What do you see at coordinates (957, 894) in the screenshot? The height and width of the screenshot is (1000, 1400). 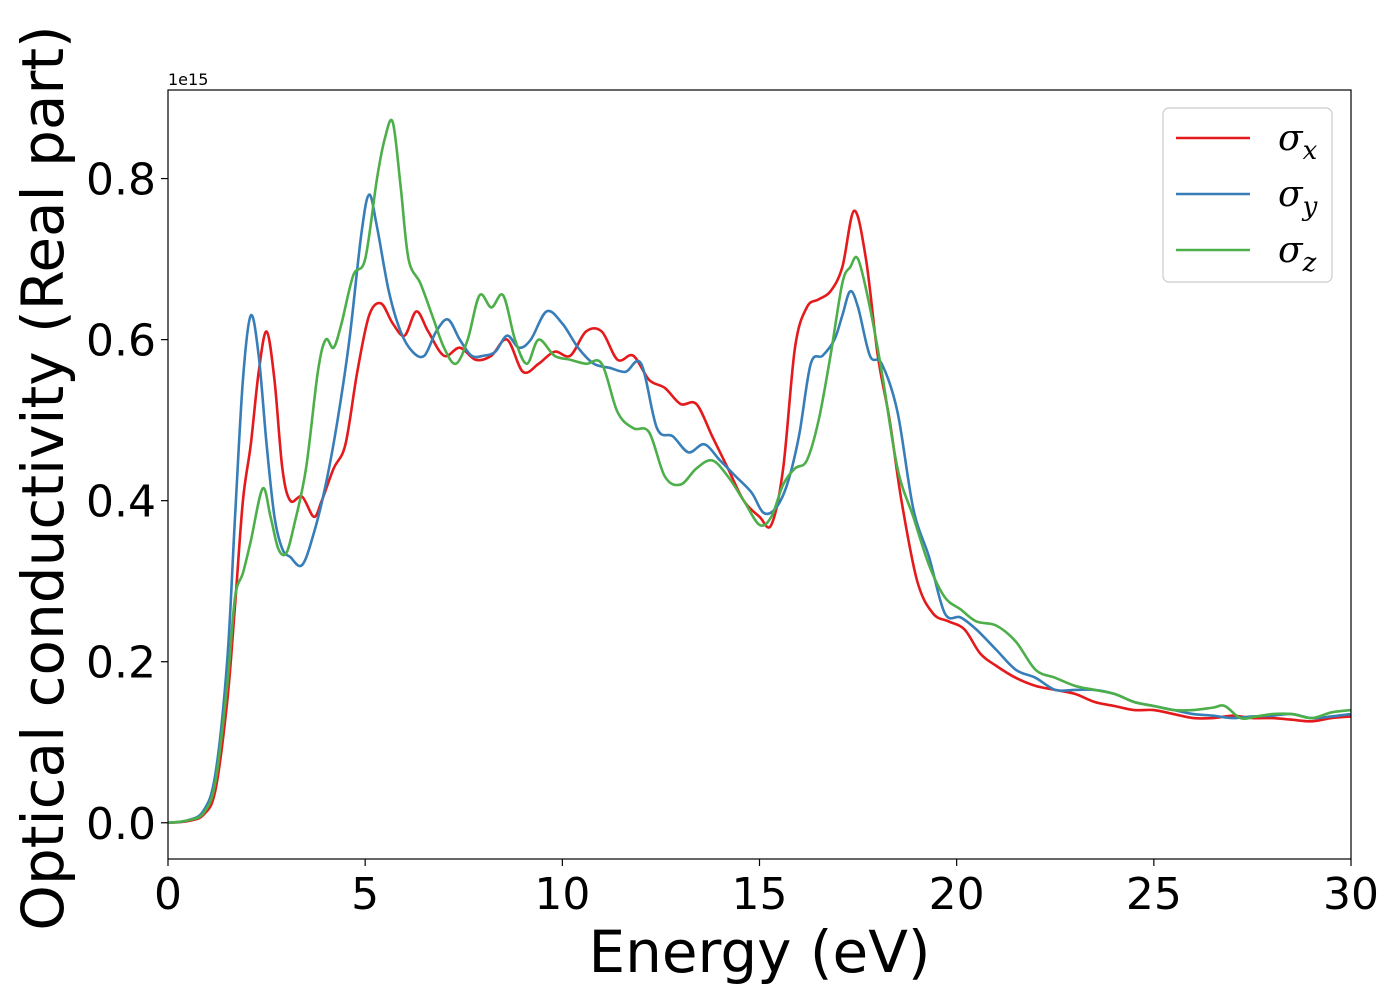 I see `x-tick-label: 20` at bounding box center [957, 894].